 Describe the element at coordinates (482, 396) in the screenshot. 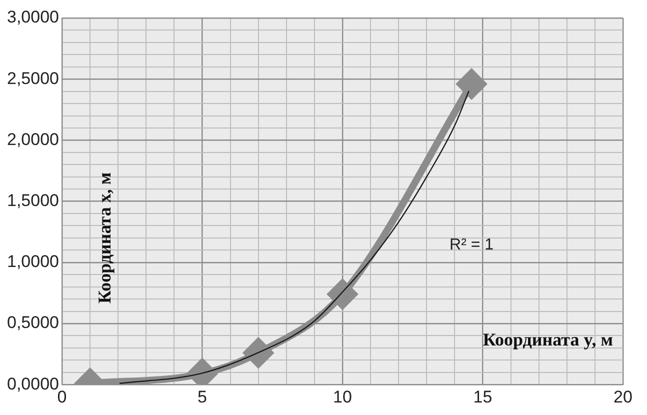

I see `x-tick-label: 15` at that location.